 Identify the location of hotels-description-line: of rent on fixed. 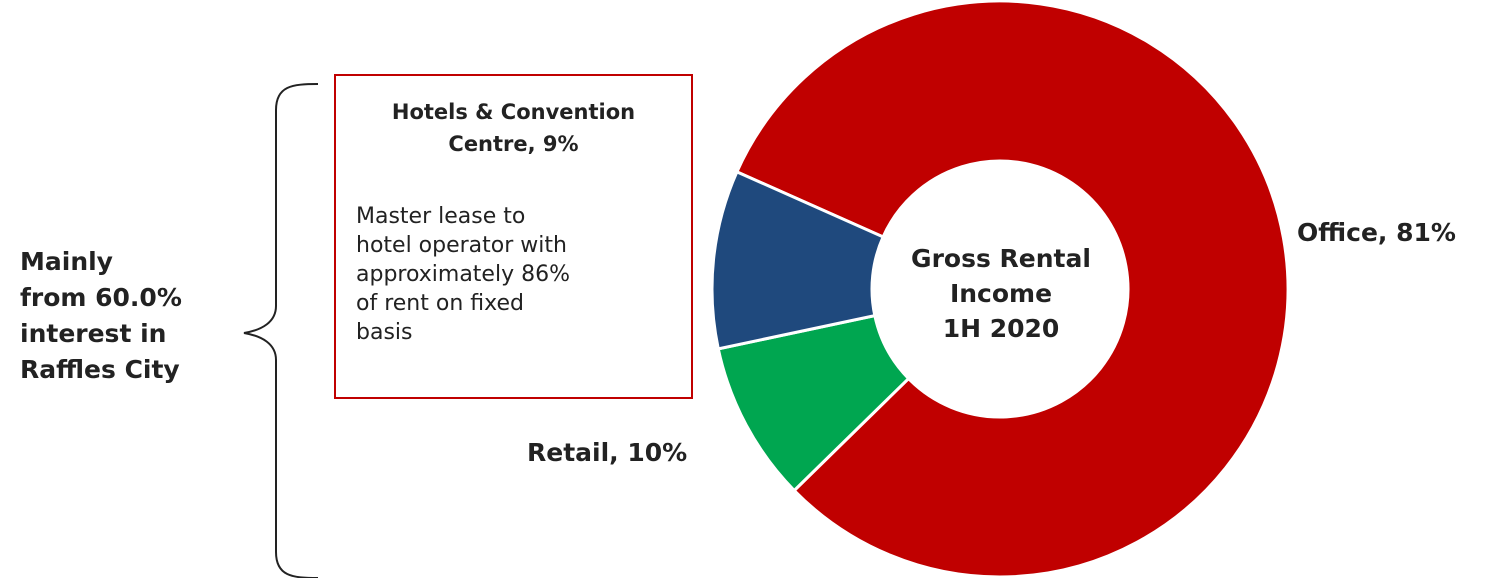
(440, 303).